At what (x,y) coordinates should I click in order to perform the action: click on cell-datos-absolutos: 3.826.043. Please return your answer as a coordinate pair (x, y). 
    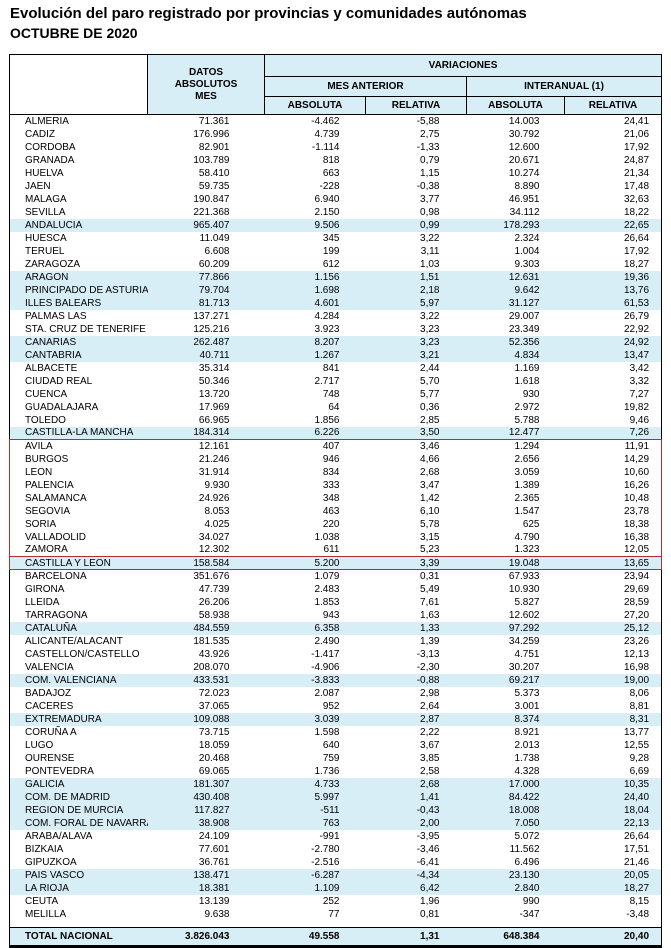
    Looking at the image, I should click on (206, 937).